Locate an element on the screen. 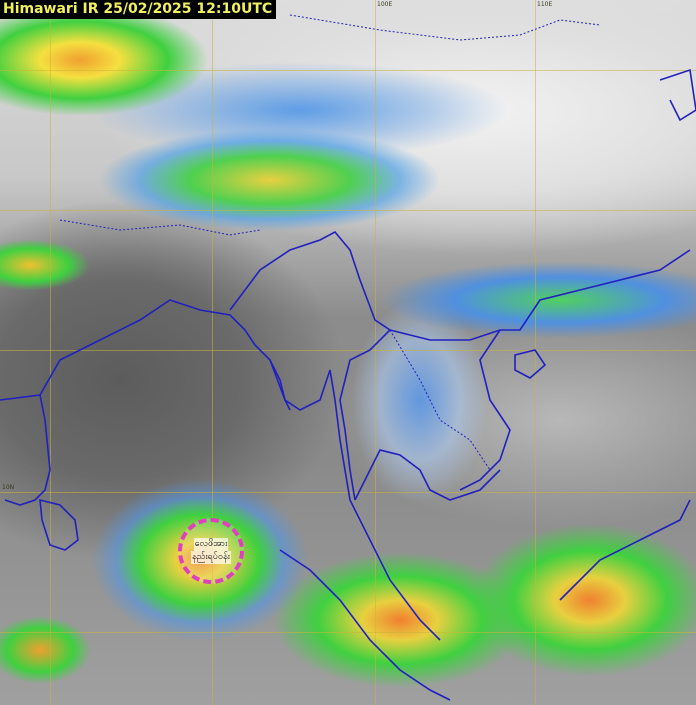 This screenshot has width=696, height=705. lon-label-110e: 110E is located at coordinates (545, 4).